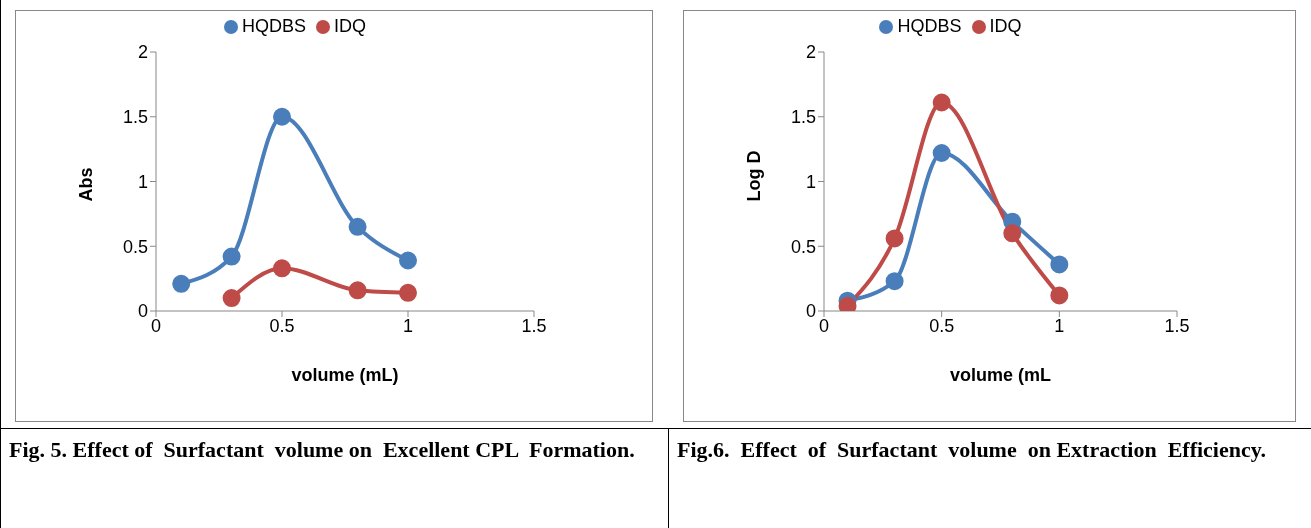  Describe the element at coordinates (322, 450) in the screenshot. I see `caption: Fig. 5. Effect of Surfactant volume on Excellent CPL Formation.` at that location.